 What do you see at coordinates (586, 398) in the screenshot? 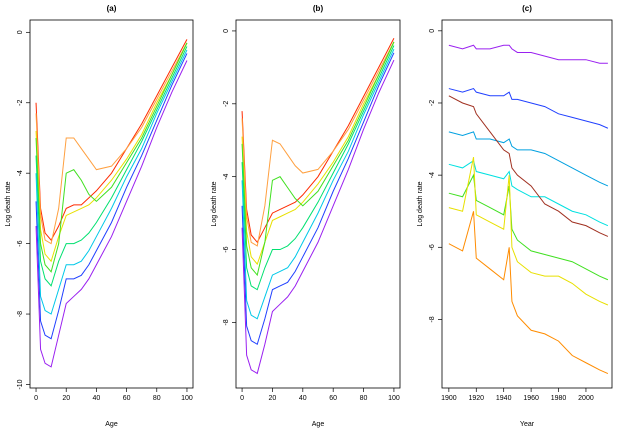
I see `x-tick-label: 2000` at bounding box center [586, 398].